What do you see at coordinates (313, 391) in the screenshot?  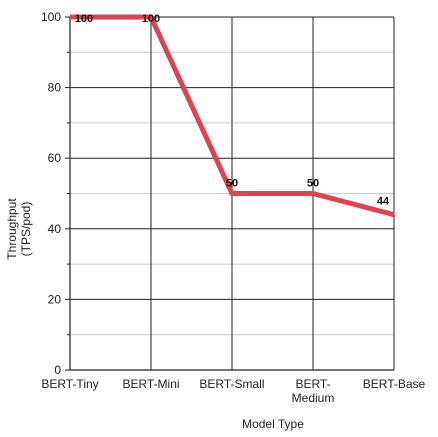 I see `x-tick-label: BERT-Medium` at bounding box center [313, 391].